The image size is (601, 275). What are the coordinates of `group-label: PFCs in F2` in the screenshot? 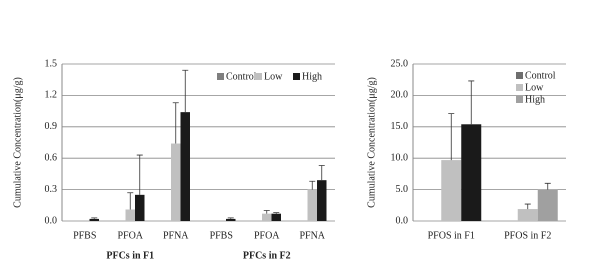 It's located at (267, 255).